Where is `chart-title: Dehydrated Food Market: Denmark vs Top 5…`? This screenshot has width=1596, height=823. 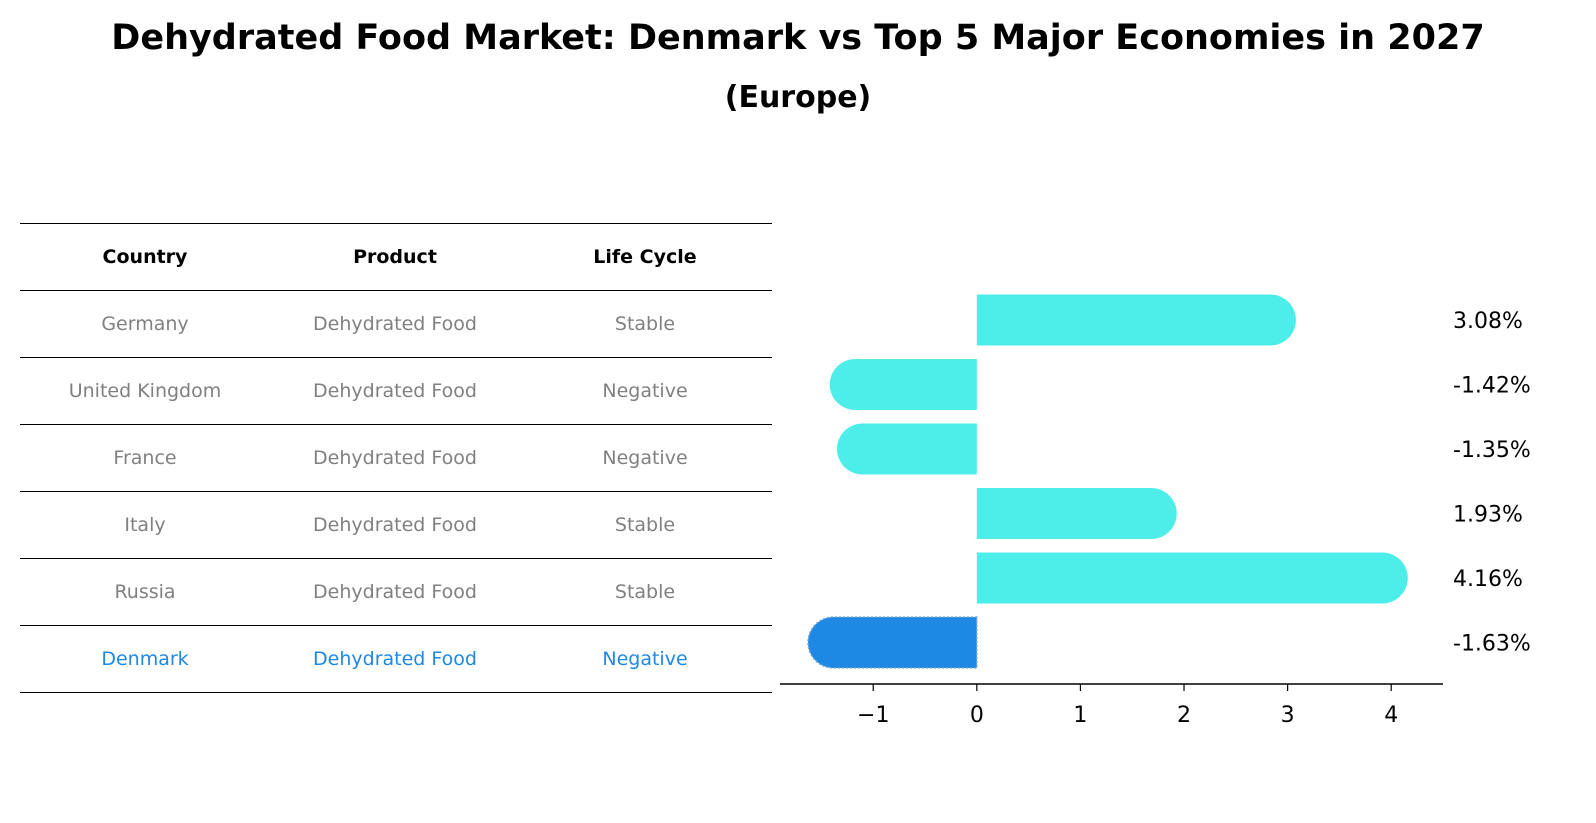 chart-title: Dehydrated Food Market: Denmark vs Top 5… is located at coordinates (798, 38).